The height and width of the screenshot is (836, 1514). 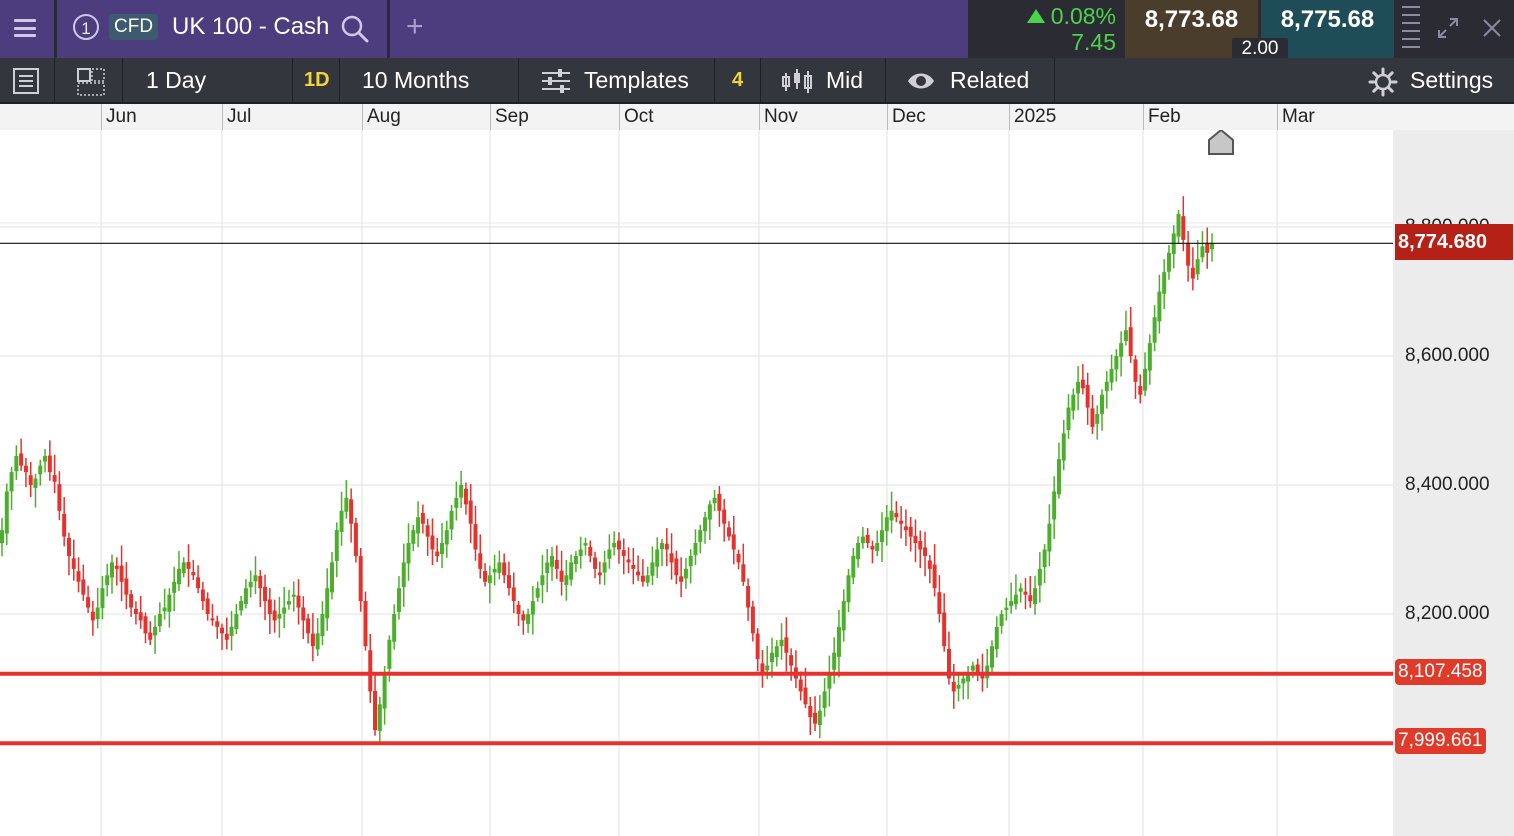 I want to click on close-icon, so click(x=1492, y=28).